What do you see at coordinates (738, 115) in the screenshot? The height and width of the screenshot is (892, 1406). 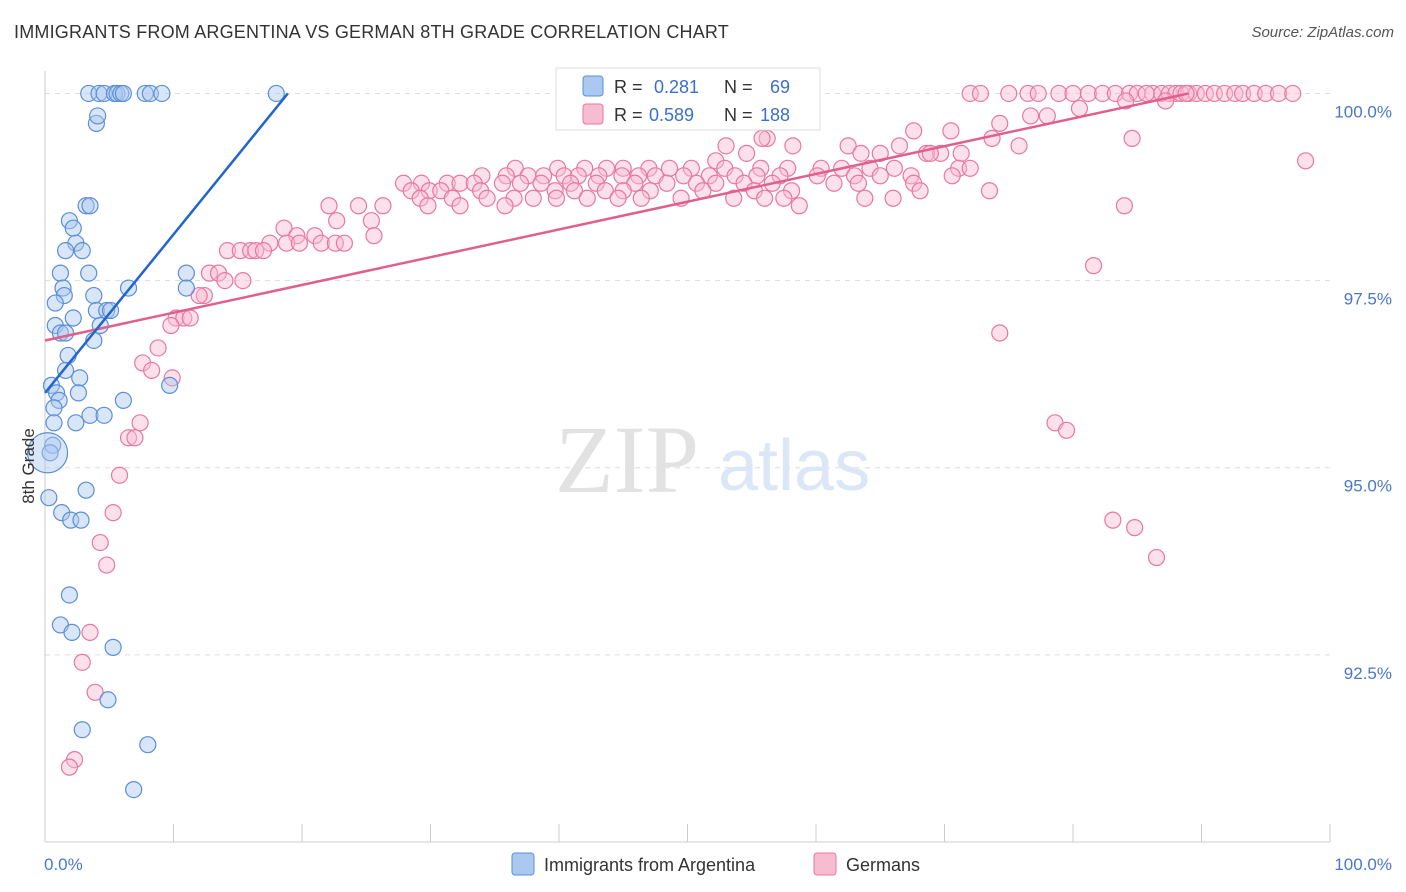 I see `legend-n-label-2: N =` at bounding box center [738, 115].